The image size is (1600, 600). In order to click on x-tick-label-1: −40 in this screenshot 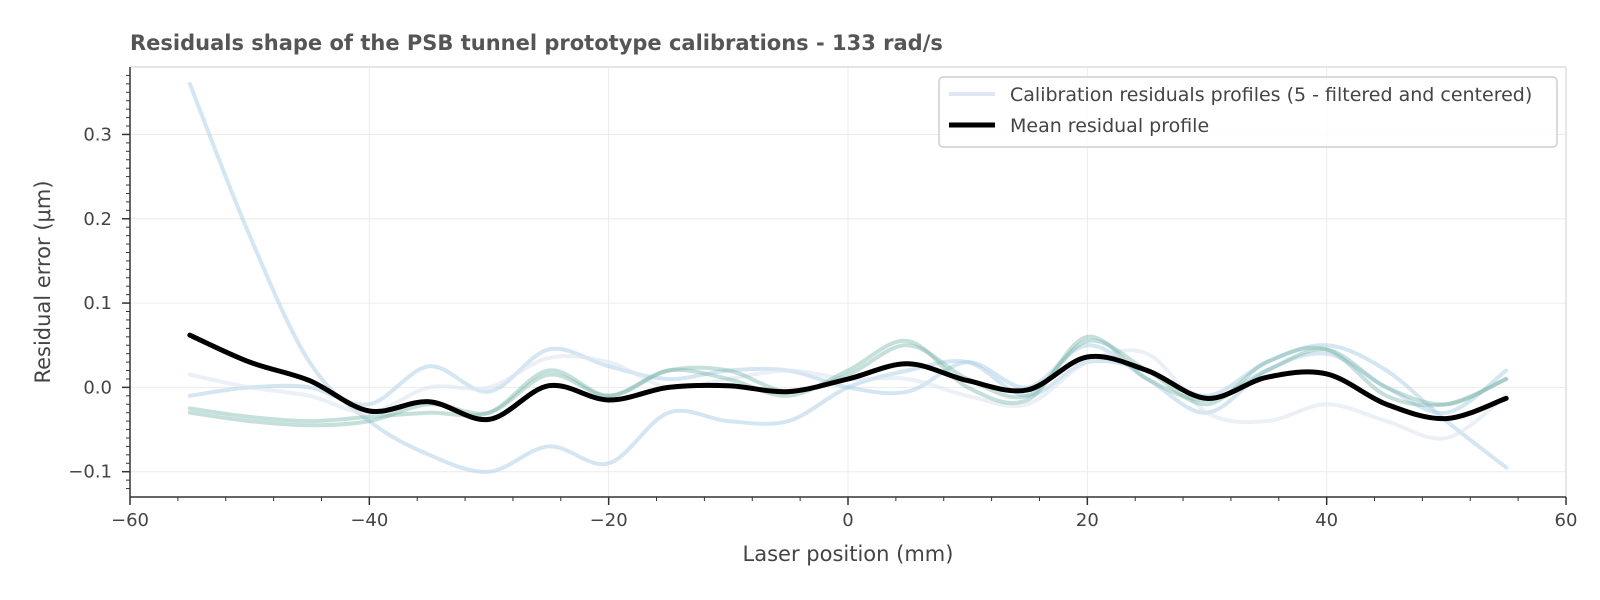, I will do `click(369, 520)`.